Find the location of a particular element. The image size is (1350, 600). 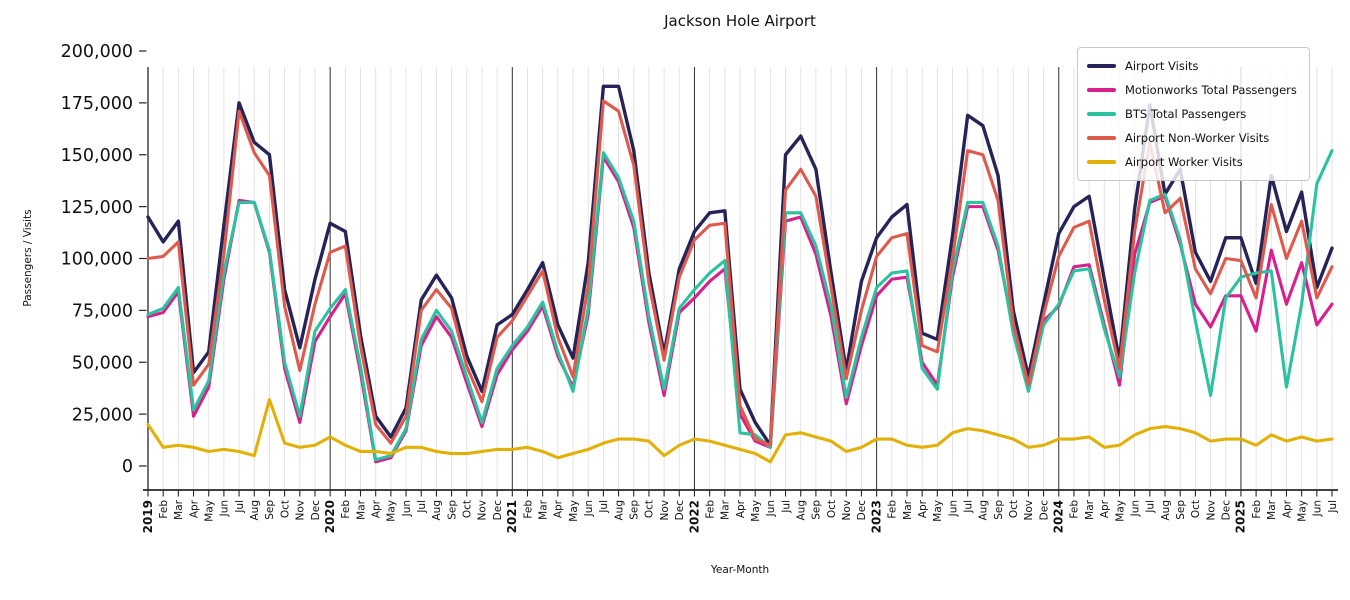

y-tick-label: 150,000 is located at coordinates (97, 156).